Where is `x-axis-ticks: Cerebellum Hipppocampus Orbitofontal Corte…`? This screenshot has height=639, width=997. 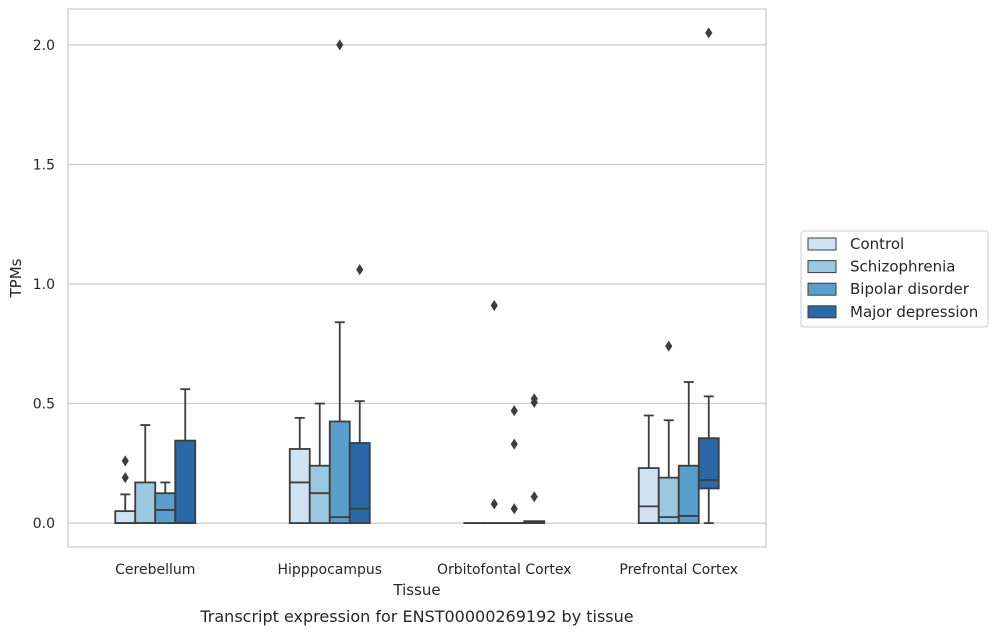 x-axis-ticks: Cerebellum Hipppocampus Orbitofontal Corte… is located at coordinates (426, 570).